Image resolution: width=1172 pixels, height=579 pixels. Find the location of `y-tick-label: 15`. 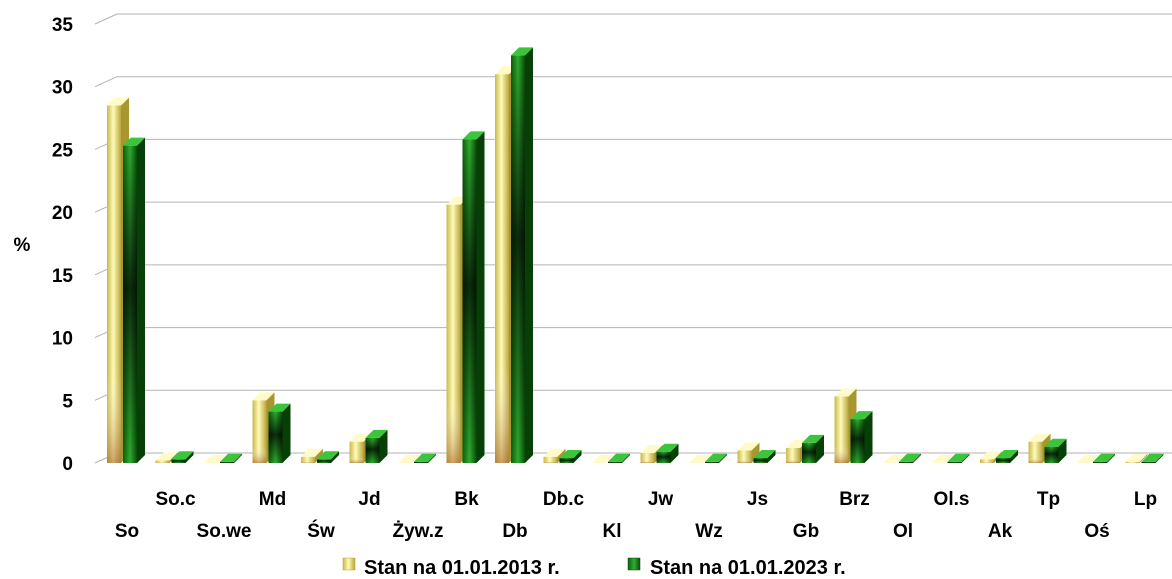

y-tick-label: 15 is located at coordinates (63, 276).